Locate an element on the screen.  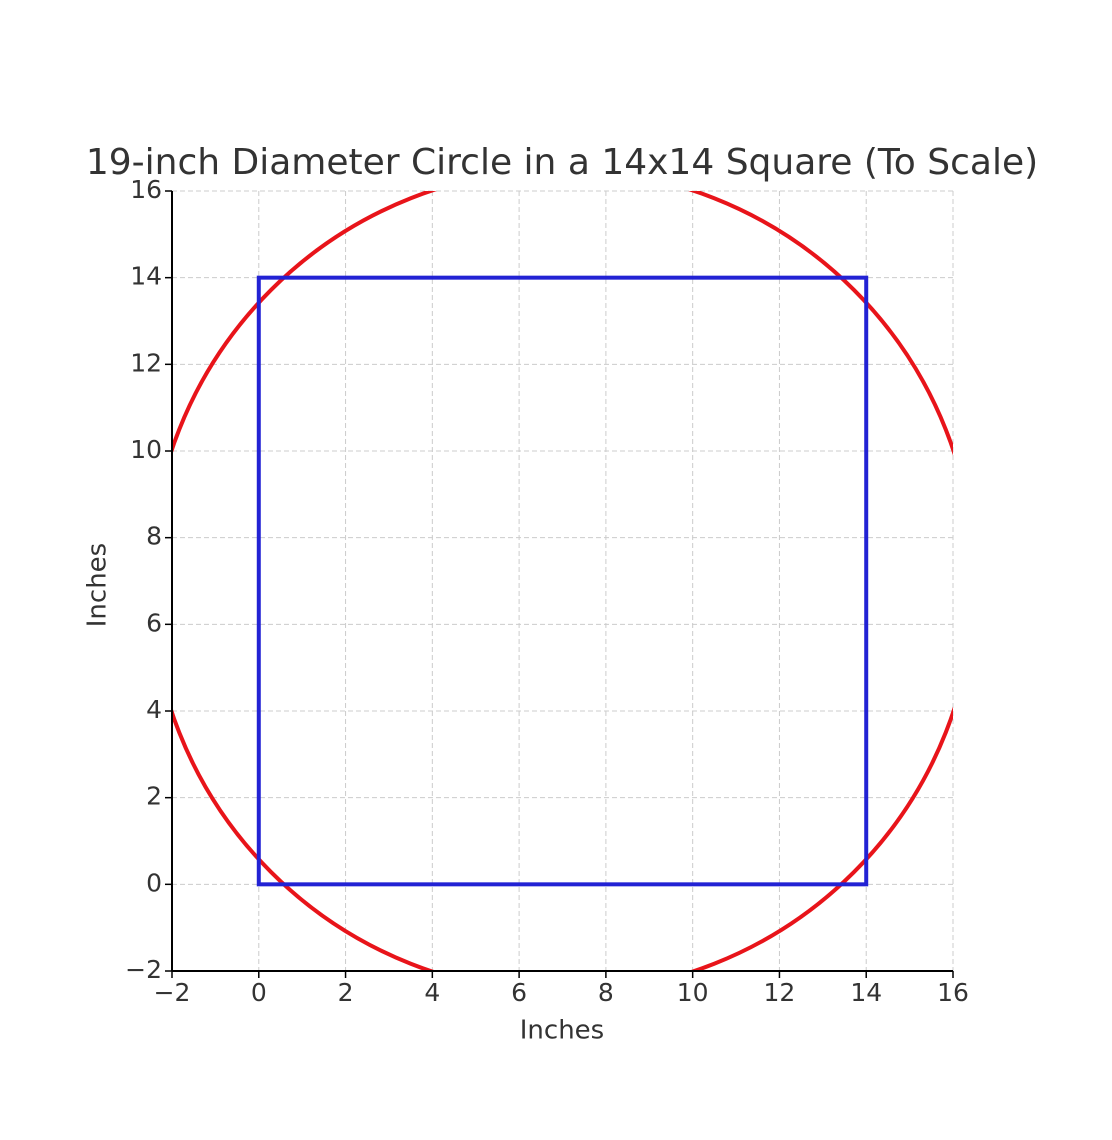
x-tick-label: 6 is located at coordinates (519, 992).